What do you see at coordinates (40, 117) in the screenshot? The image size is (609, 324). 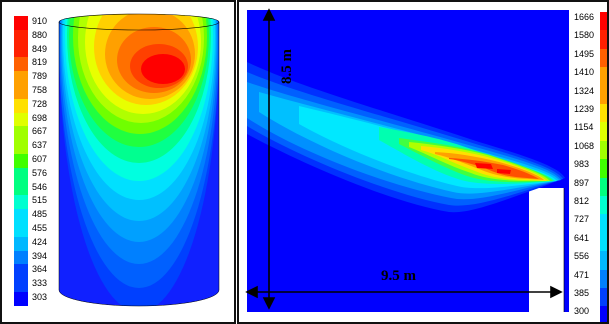 I see `left-legend-label: 698` at bounding box center [40, 117].